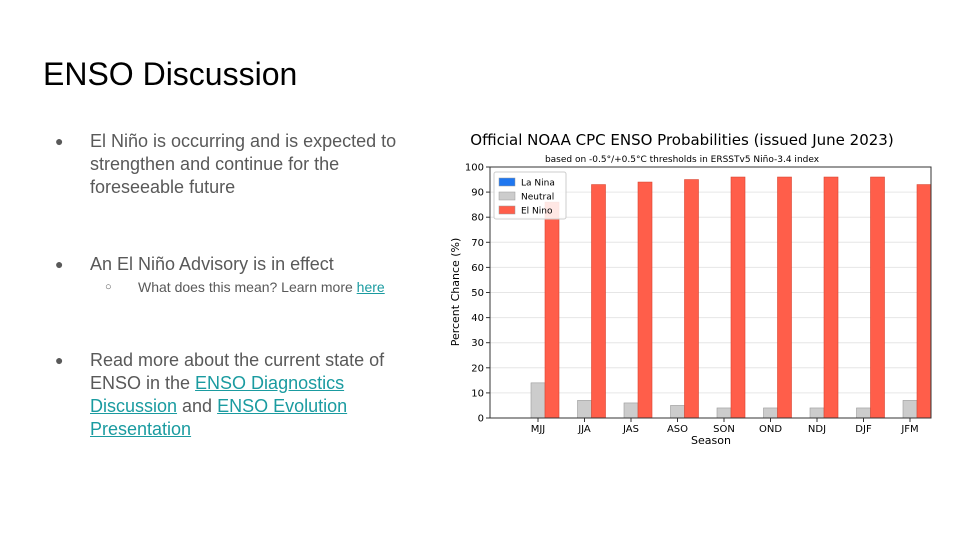 The height and width of the screenshot is (540, 960). Describe the element at coordinates (197, 406) in the screenshot. I see `bullet-3-text-mid: and` at that location.